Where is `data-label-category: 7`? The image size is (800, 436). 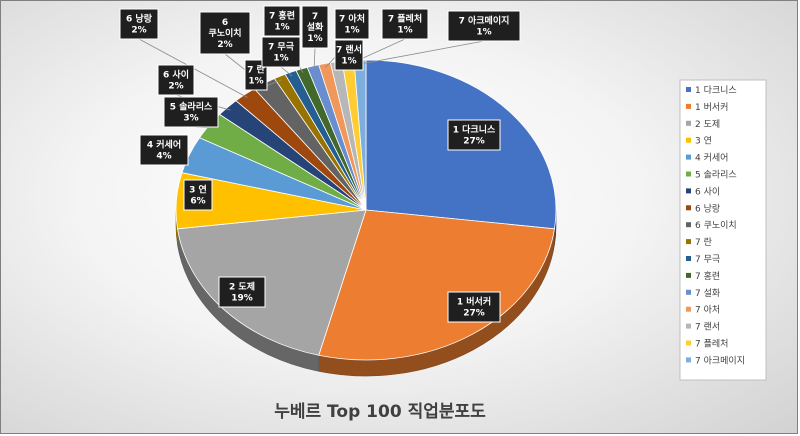 data-label-category: 7 is located at coordinates (315, 17).